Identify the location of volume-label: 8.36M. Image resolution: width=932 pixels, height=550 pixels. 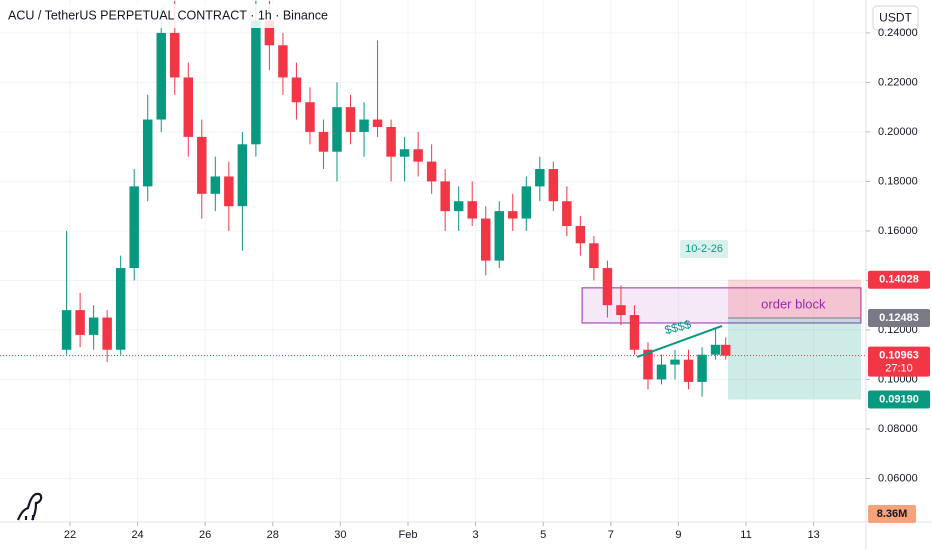
(892, 514).